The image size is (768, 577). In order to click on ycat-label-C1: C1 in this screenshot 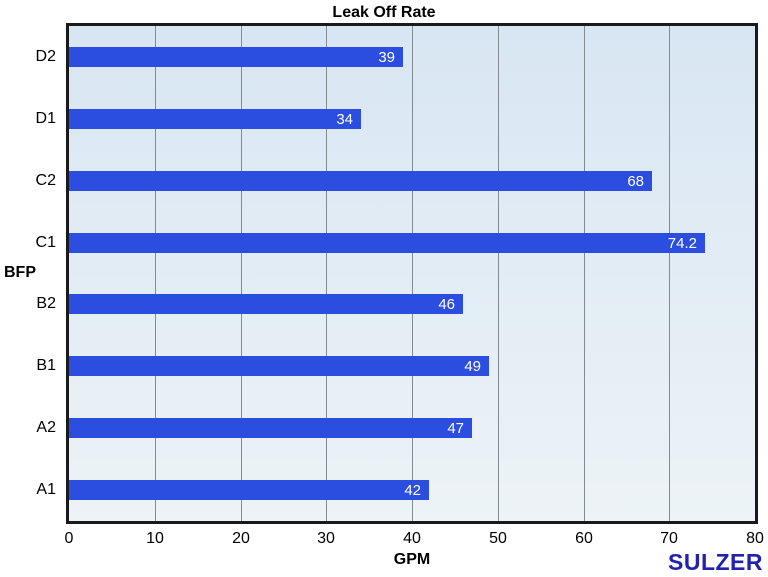, I will do `click(45, 242)`.